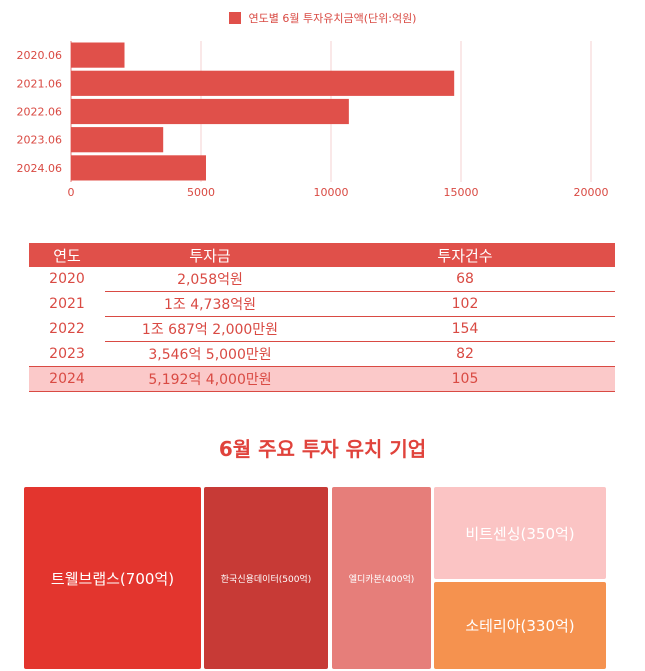 The height and width of the screenshot is (671, 645). I want to click on table-row-highlighted: 2024 5,192억 4,000만원 105, so click(322, 379).